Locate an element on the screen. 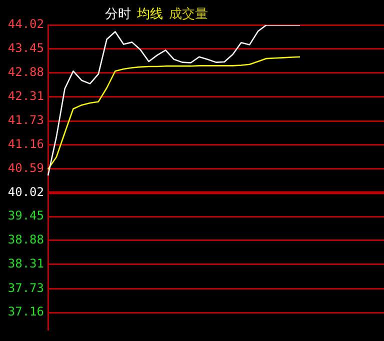  y-tick-label: 41.16 is located at coordinates (26, 144).